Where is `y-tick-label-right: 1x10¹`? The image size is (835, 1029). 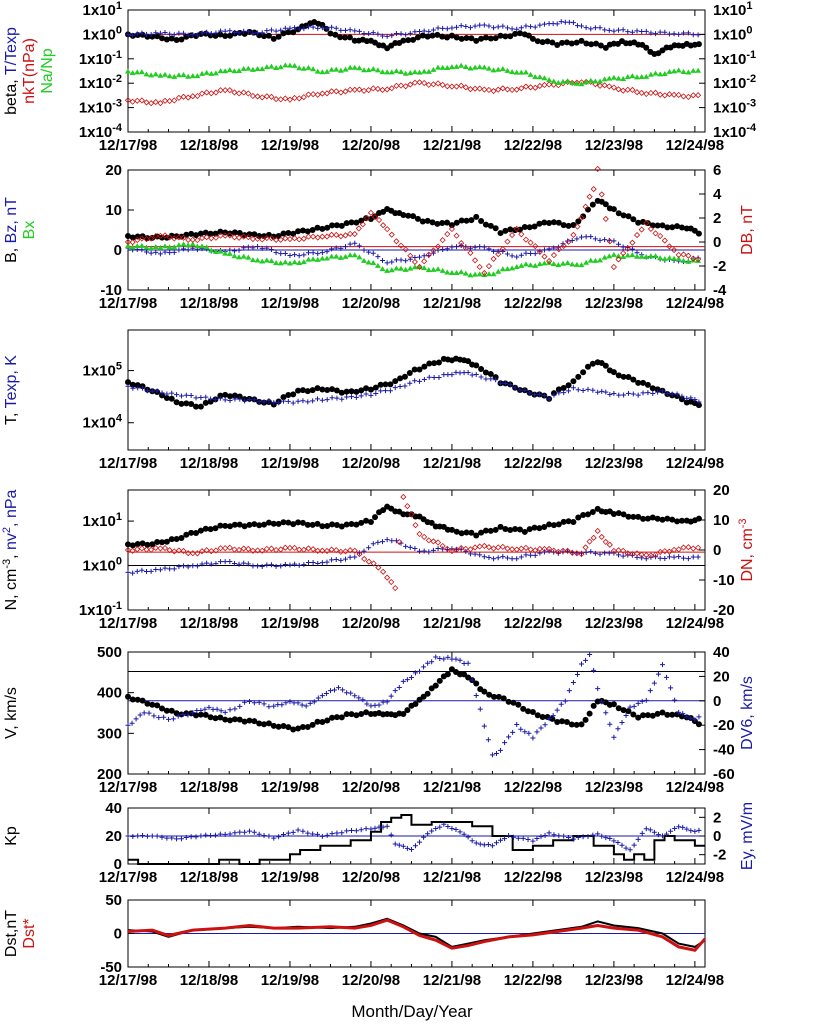 y-tick-label-right: 1x10¹ is located at coordinates (733, 9).